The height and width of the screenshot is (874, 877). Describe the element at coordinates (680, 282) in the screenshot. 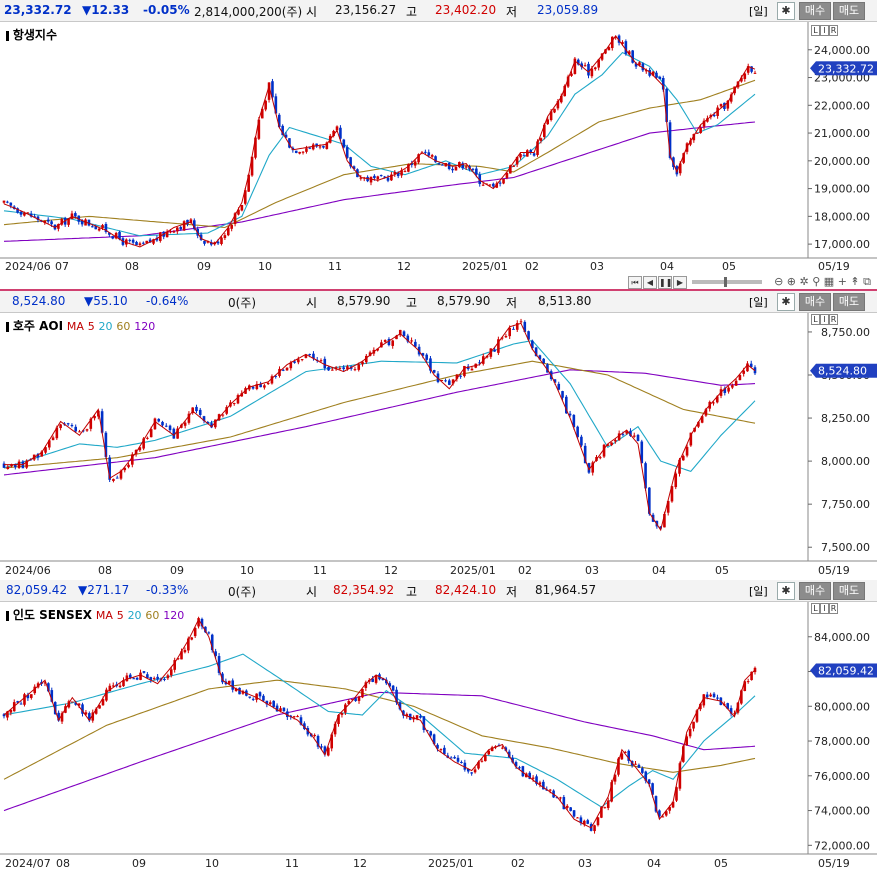

I see `next-icon: ▶` at that location.